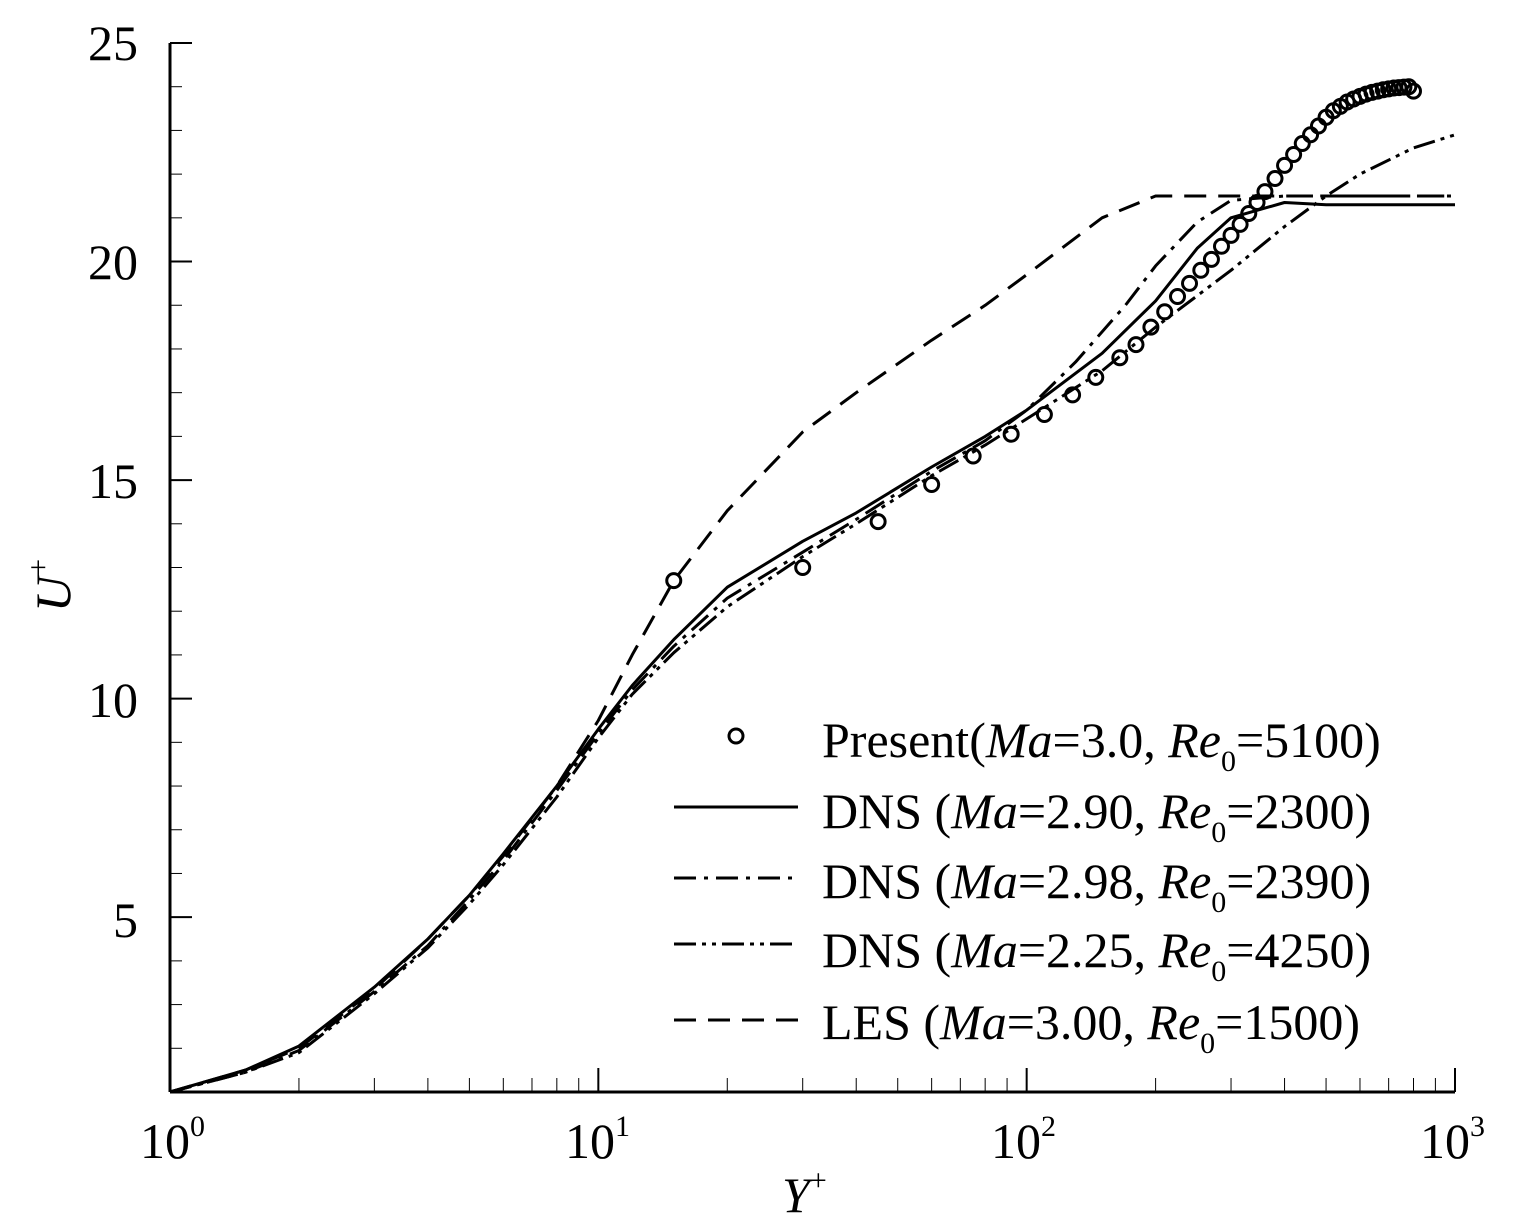 The width and height of the screenshot is (1519, 1226). What do you see at coordinates (125, 920) in the screenshot?
I see `y-tick-label-5: 5` at bounding box center [125, 920].